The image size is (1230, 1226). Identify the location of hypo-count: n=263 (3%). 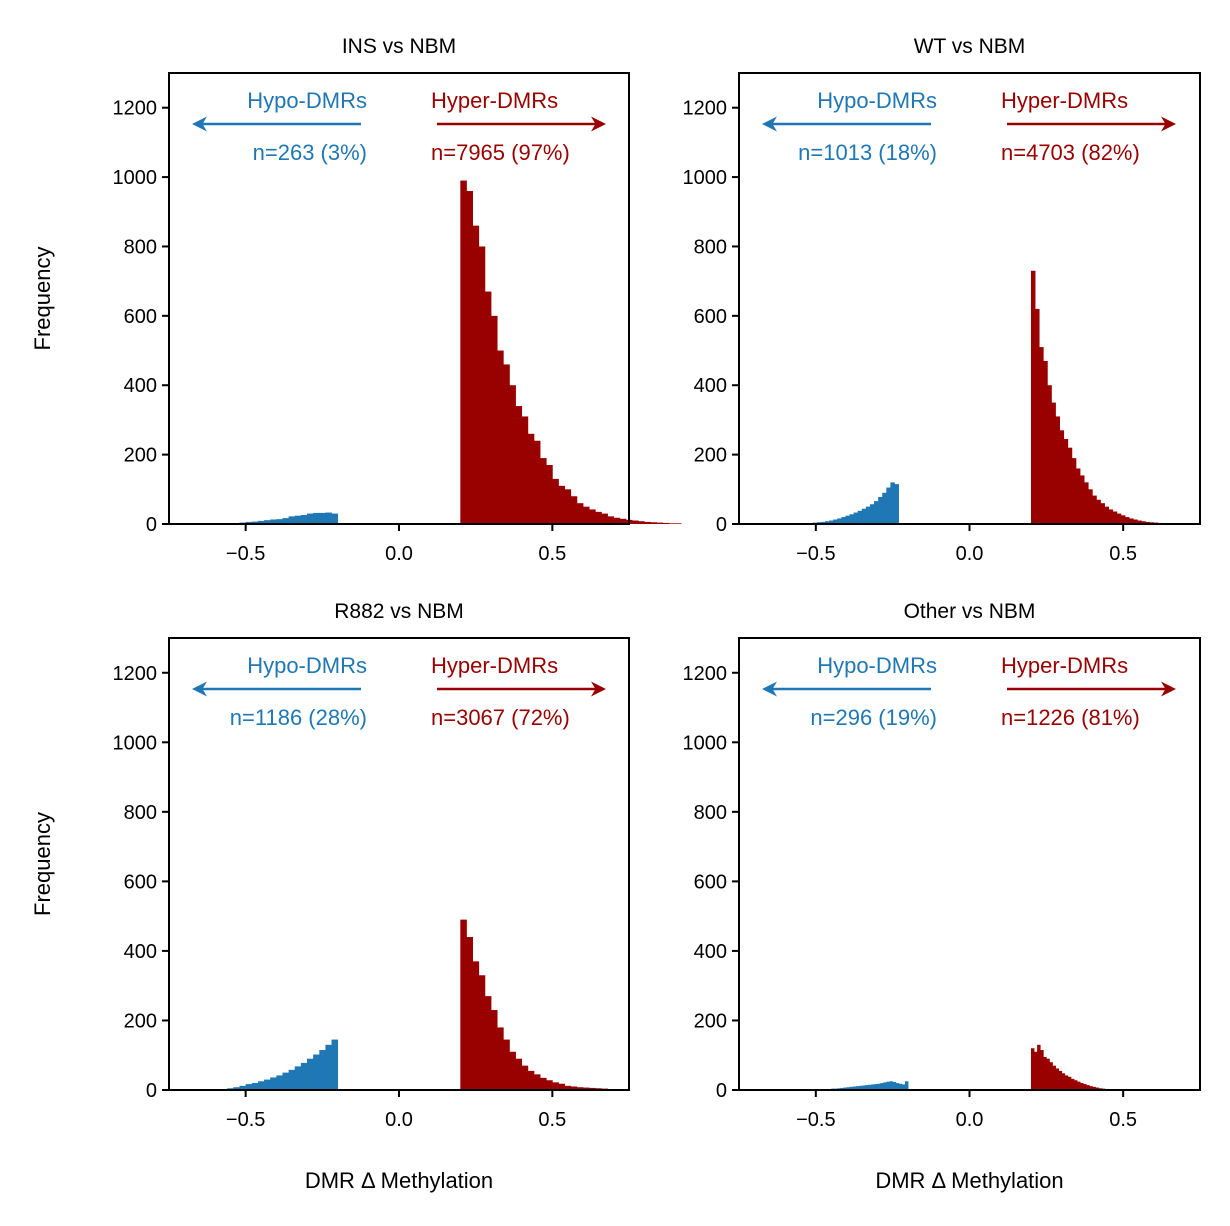
(310, 152).